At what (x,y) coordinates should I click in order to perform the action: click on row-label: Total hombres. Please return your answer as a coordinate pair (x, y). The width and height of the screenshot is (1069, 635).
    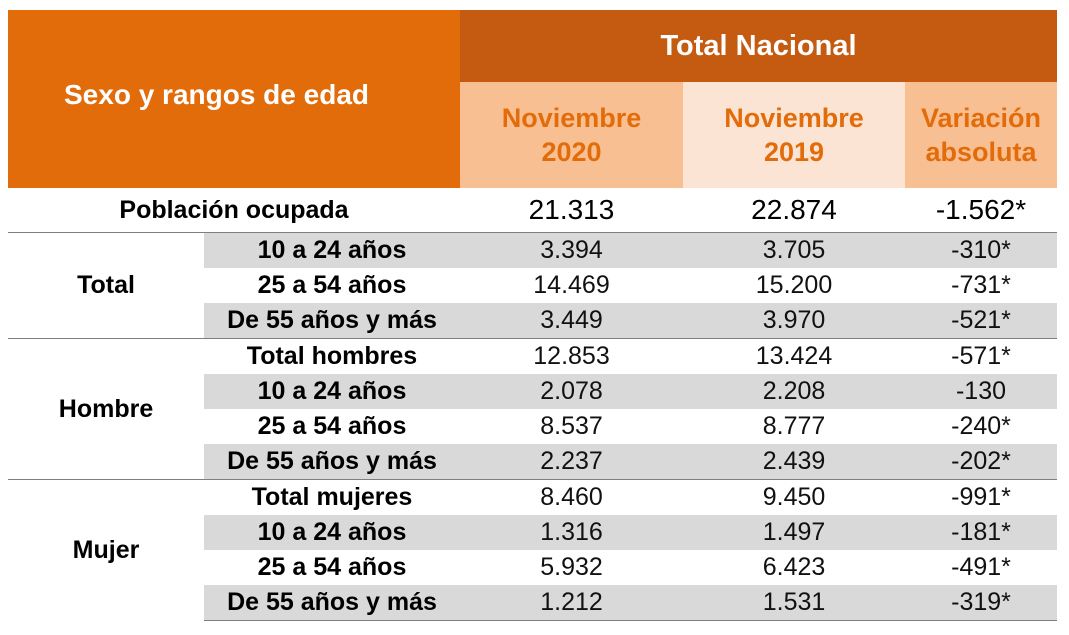
    Looking at the image, I should click on (332, 356).